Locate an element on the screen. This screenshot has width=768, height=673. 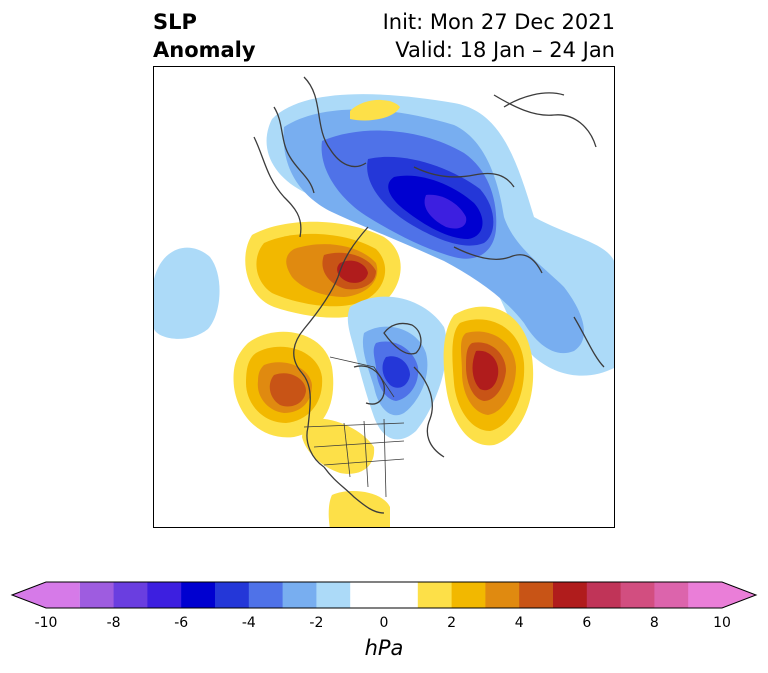
colorbar-tick-label: -10 is located at coordinates (46, 623).